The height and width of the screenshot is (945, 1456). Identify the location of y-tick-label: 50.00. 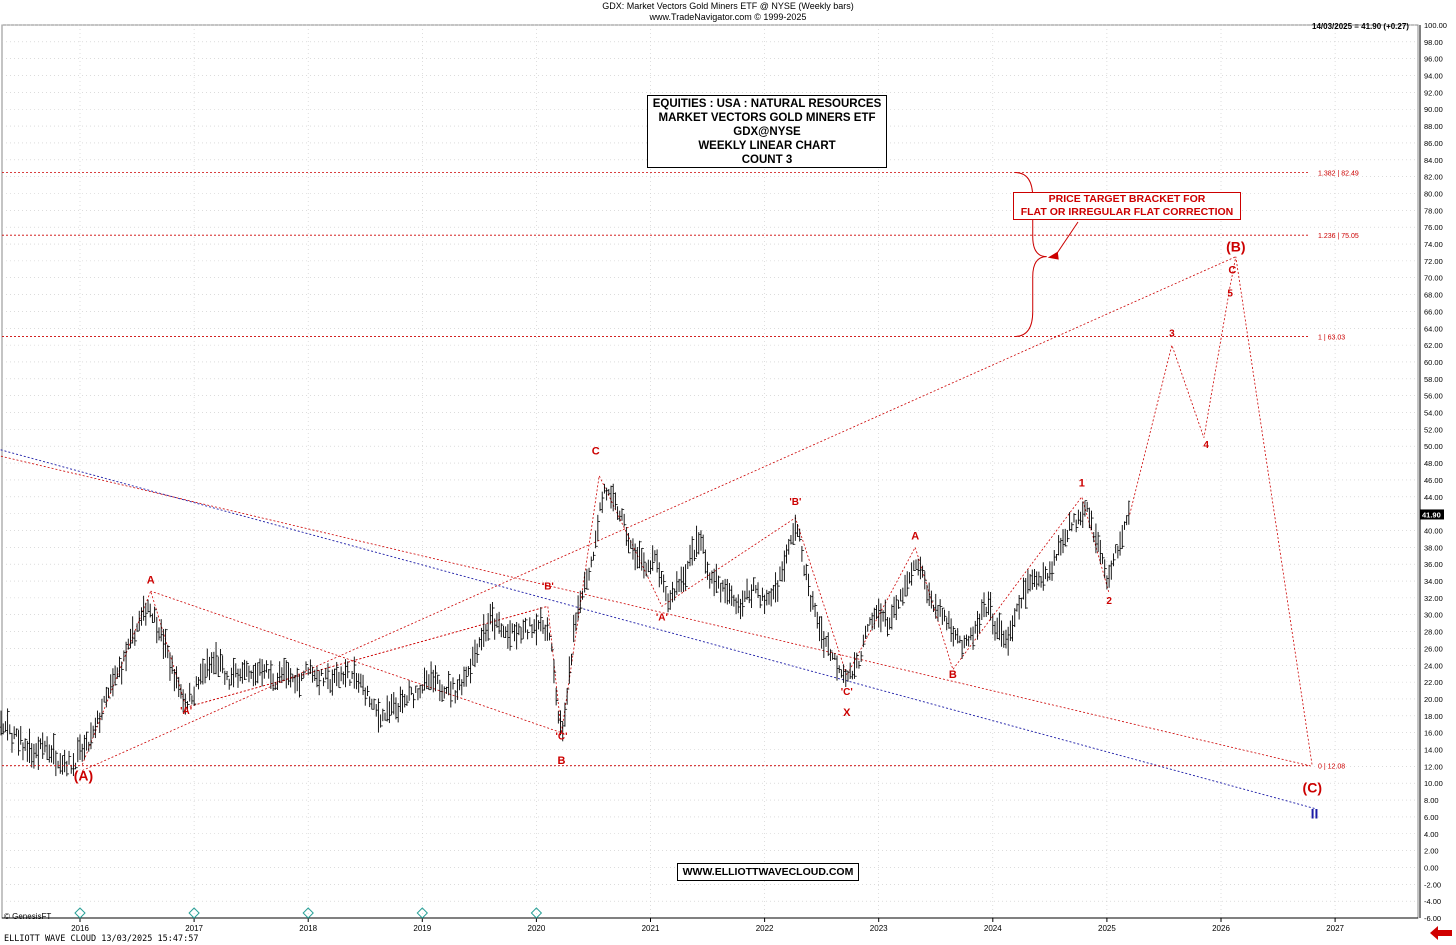
(1433, 446).